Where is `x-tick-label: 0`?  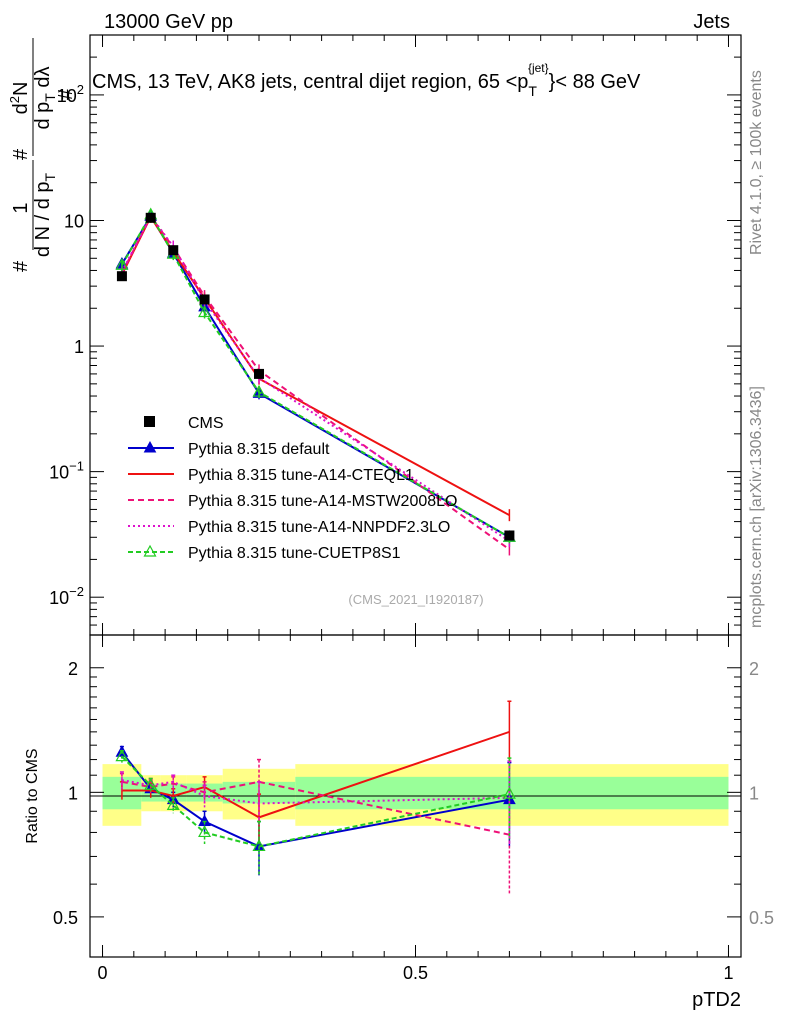
x-tick-label: 0 is located at coordinates (103, 973).